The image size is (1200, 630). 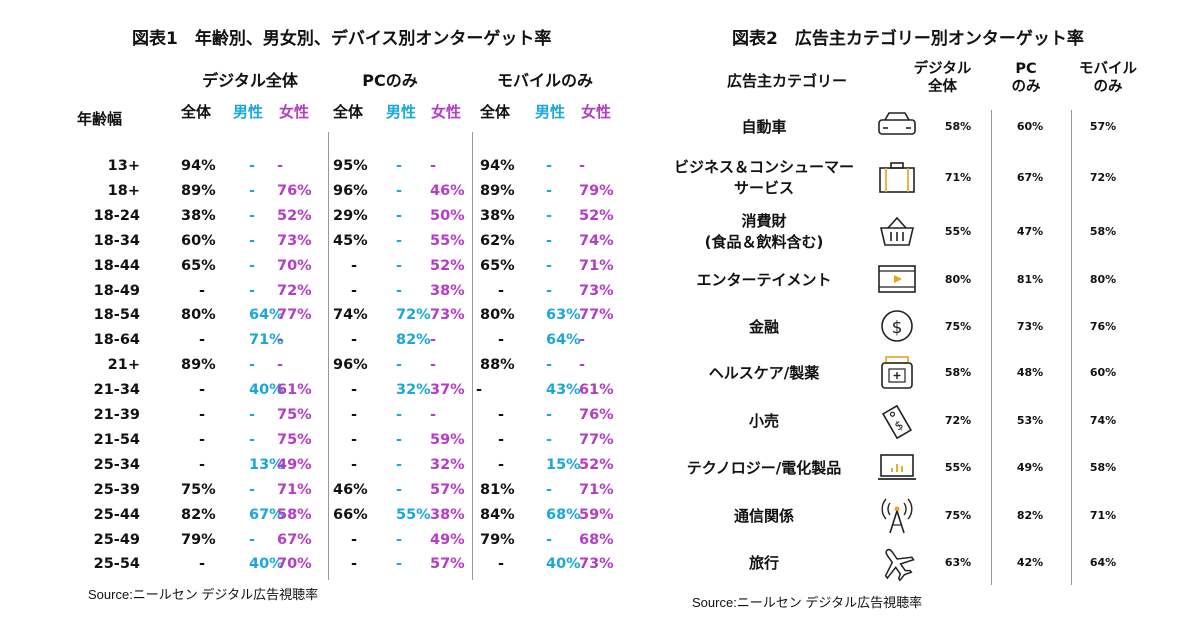 What do you see at coordinates (116, 564) in the screenshot?
I see `age-range-label: 25-54` at bounding box center [116, 564].